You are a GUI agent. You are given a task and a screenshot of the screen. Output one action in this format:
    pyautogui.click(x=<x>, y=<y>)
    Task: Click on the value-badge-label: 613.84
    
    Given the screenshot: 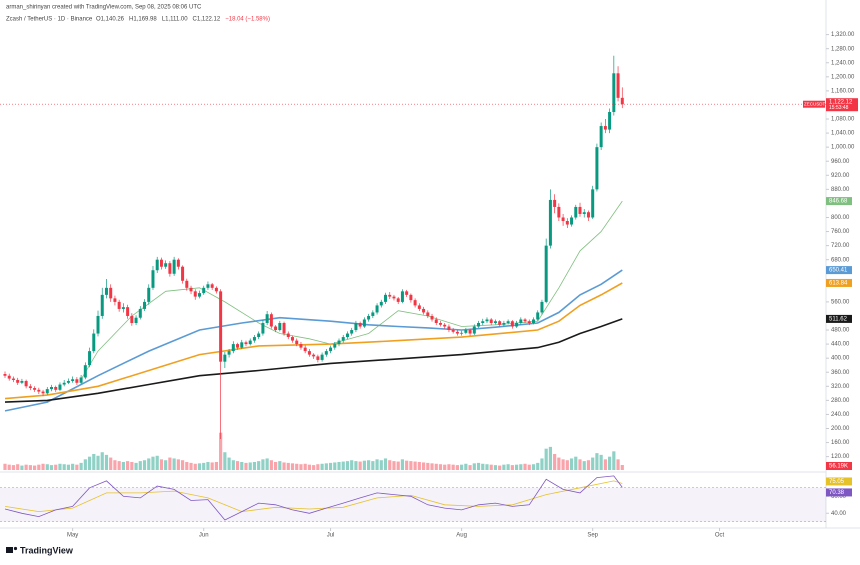 What is the action you would take?
    pyautogui.click(x=838, y=284)
    